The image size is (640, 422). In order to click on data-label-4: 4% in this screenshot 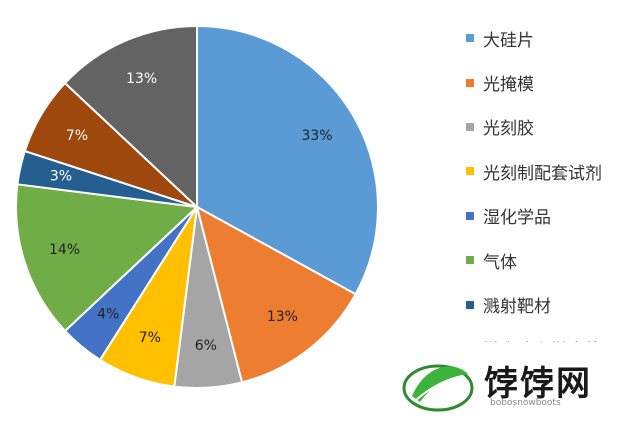, I will do `click(108, 314)`.